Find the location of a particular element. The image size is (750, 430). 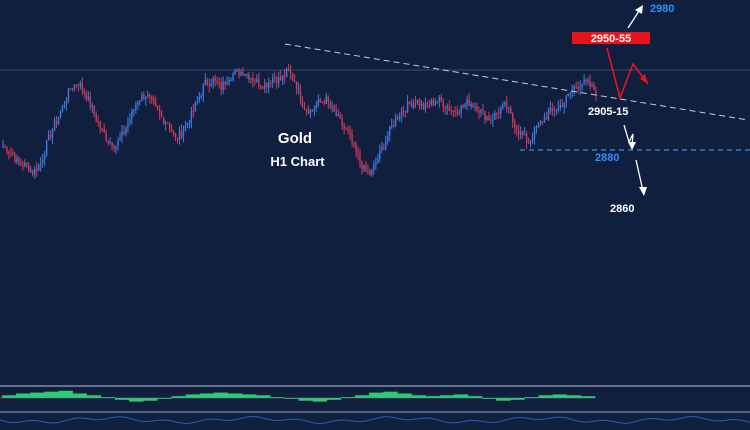

resistance-box is located at coordinates (611, 38).